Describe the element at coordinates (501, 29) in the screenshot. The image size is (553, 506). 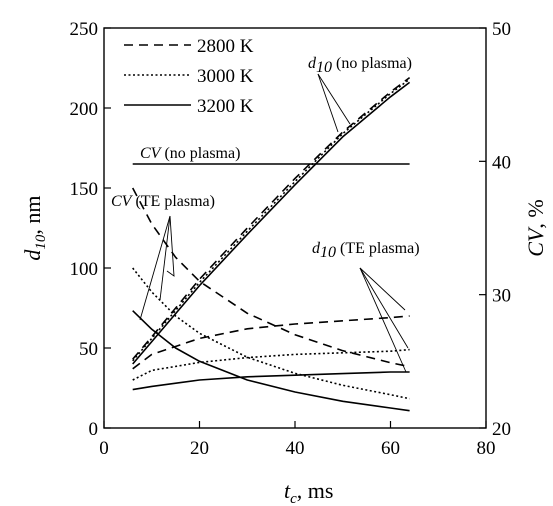
I see `y-right-tick-label: 50` at that location.